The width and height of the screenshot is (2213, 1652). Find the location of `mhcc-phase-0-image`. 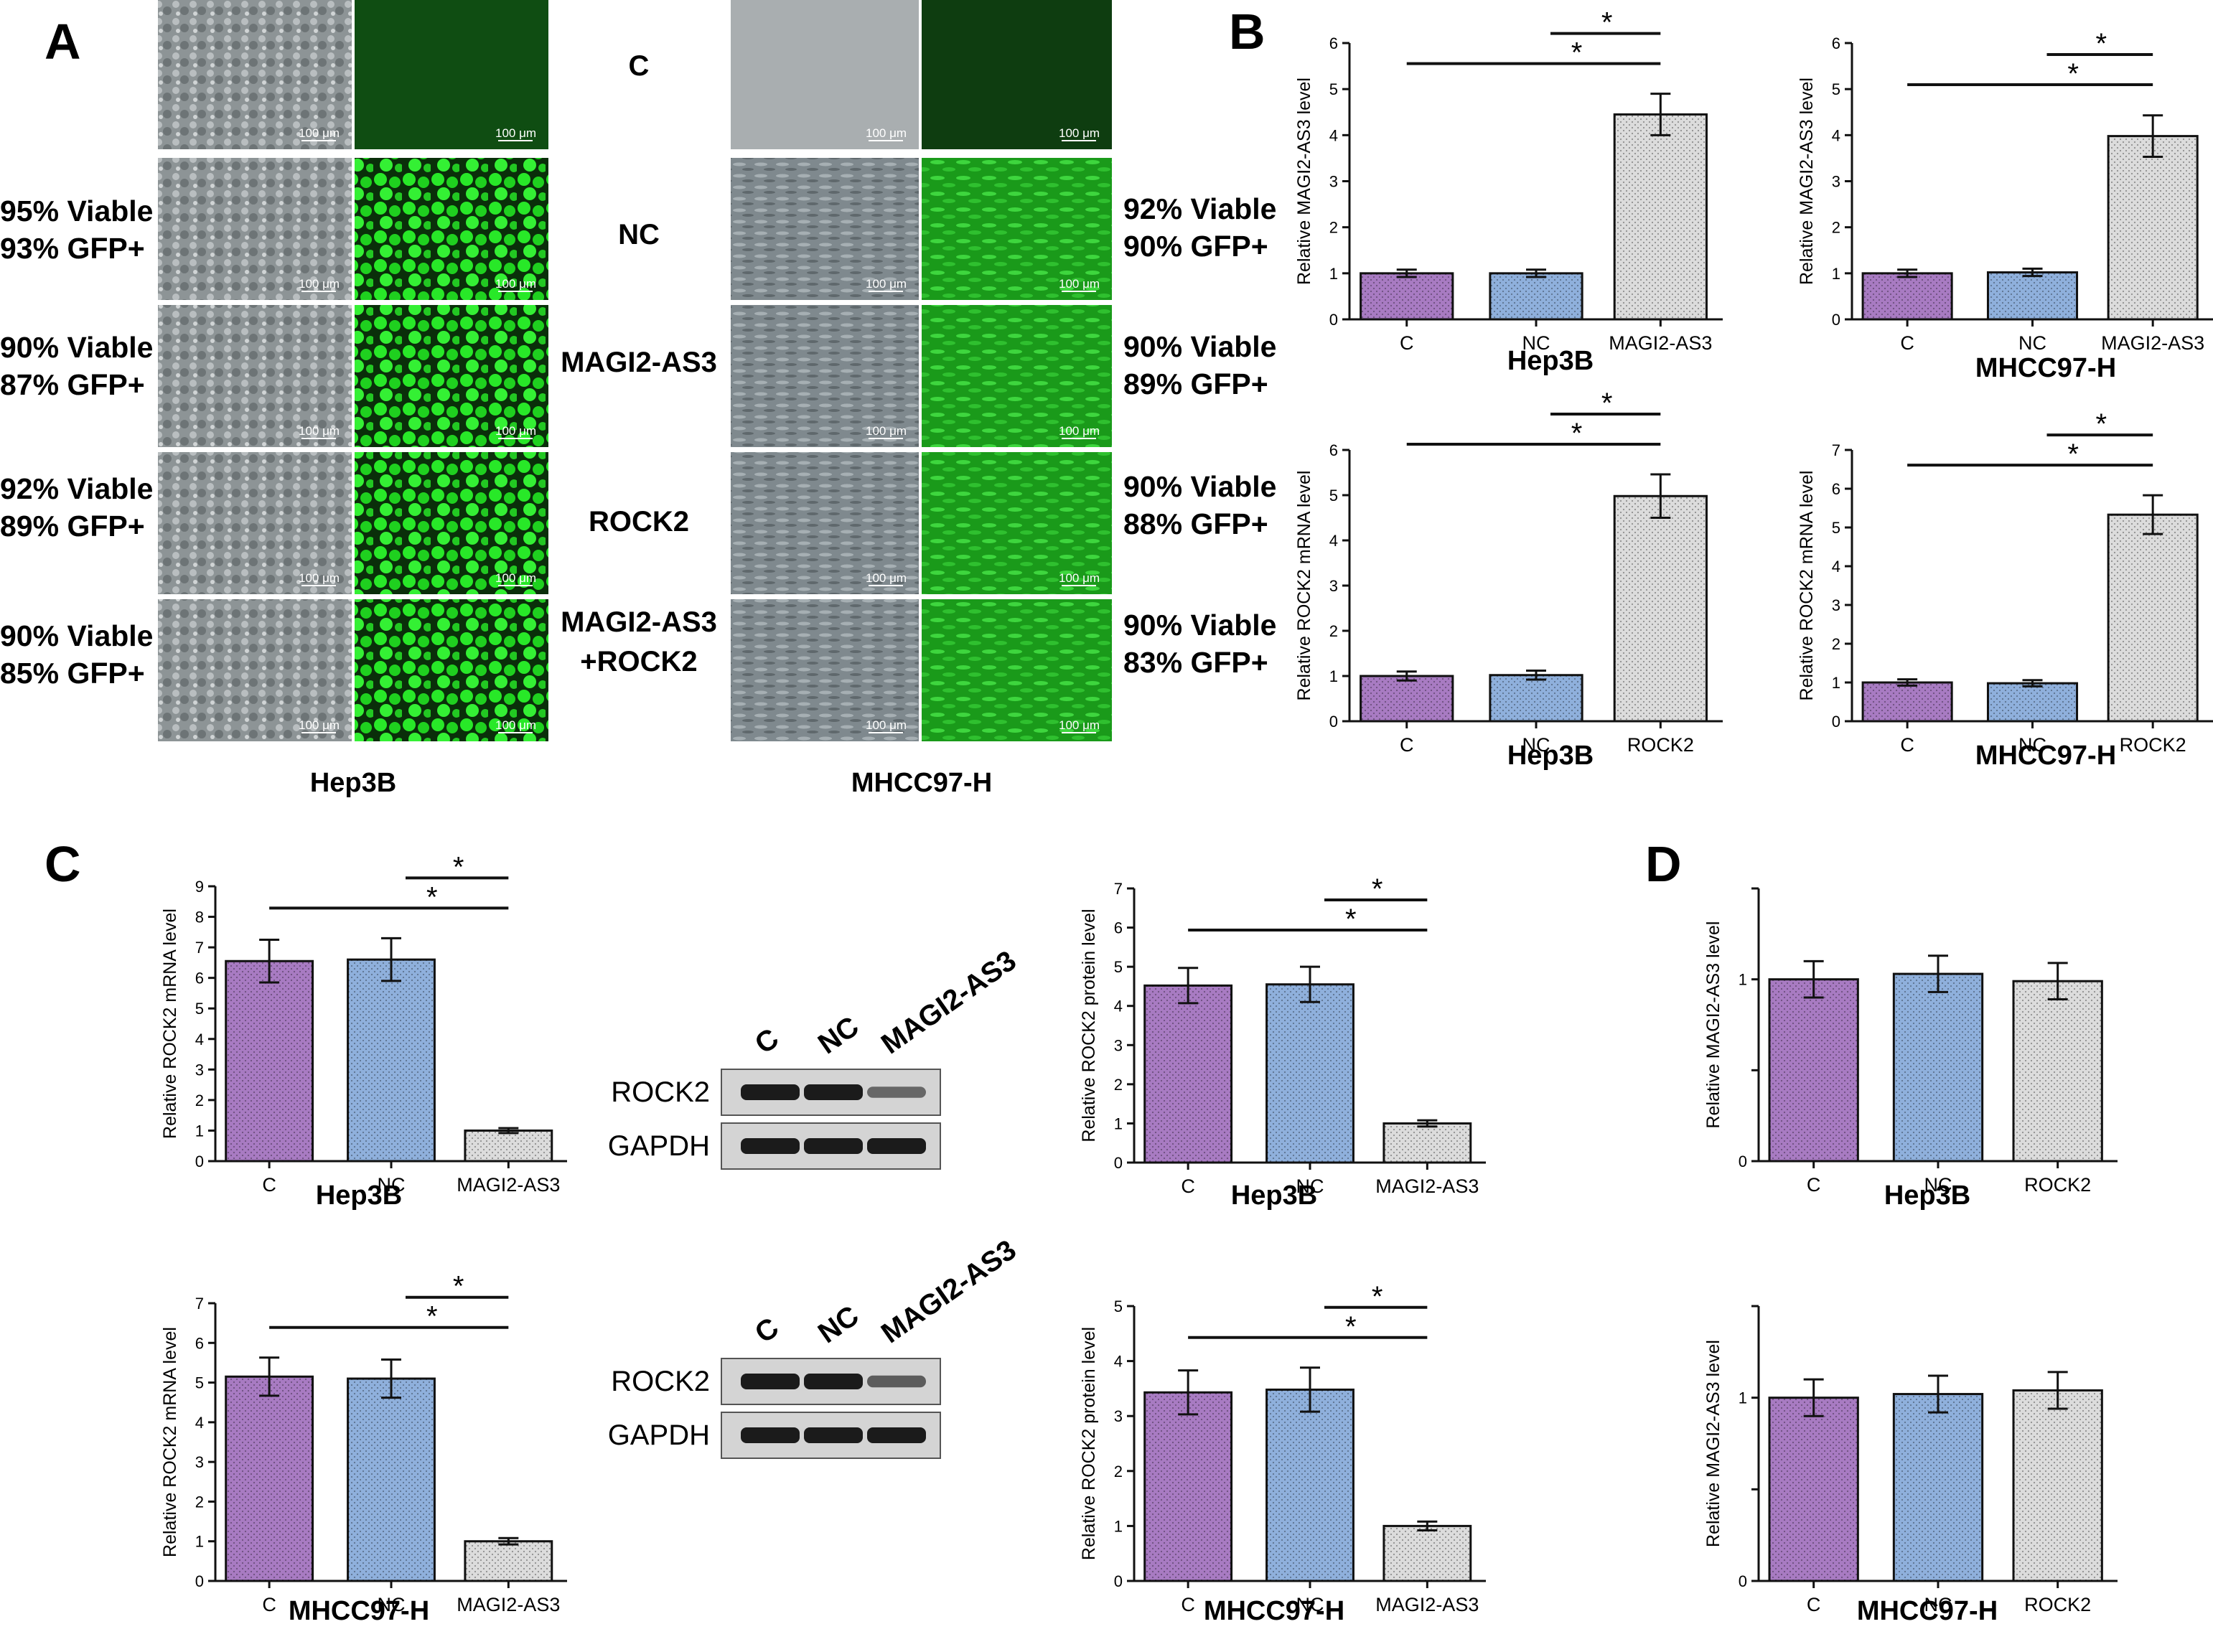

mhcc-phase-0-image is located at coordinates (825, 74).